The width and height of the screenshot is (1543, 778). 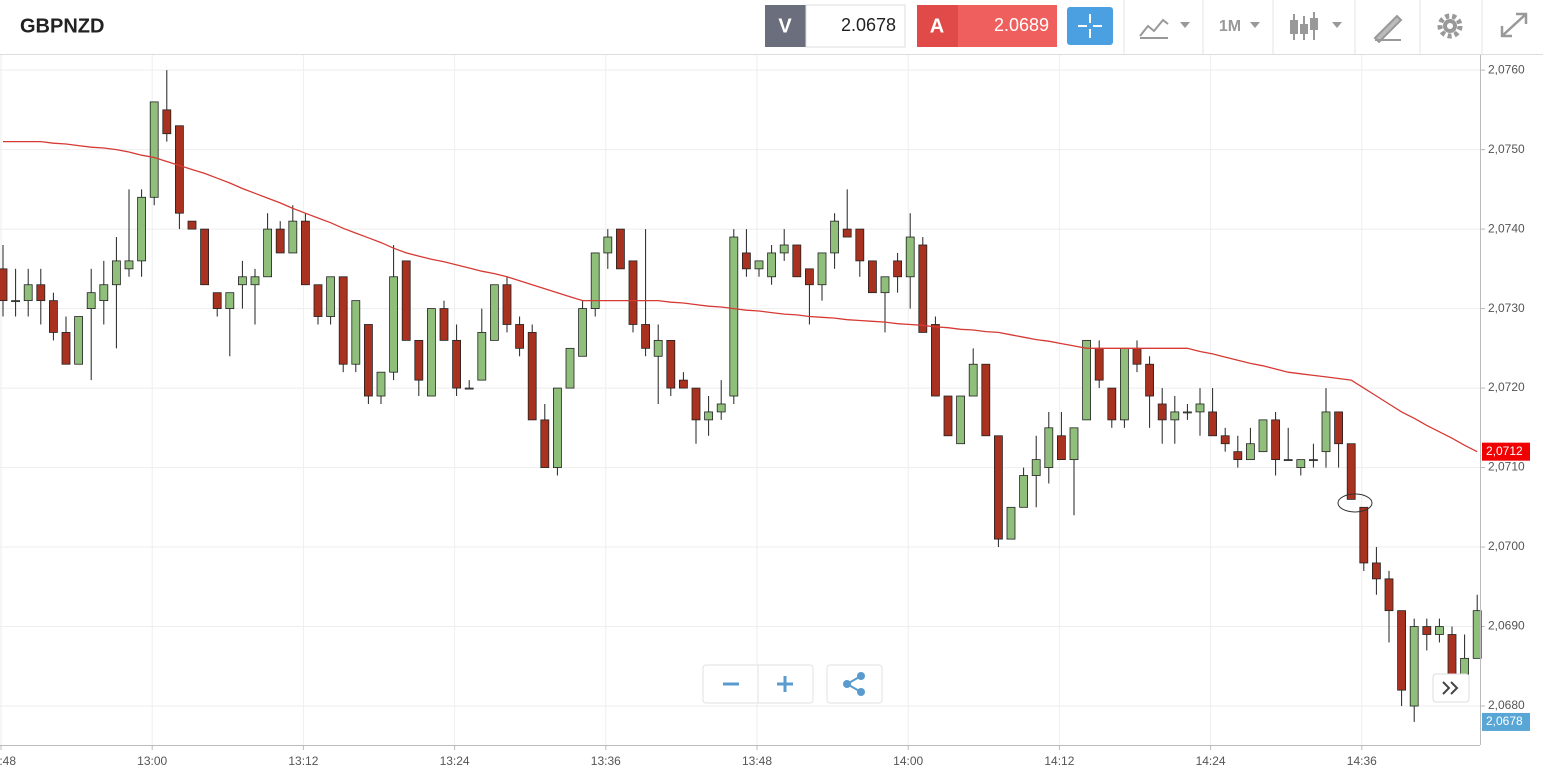 I want to click on fullscreen-button, so click(x=1514, y=25).